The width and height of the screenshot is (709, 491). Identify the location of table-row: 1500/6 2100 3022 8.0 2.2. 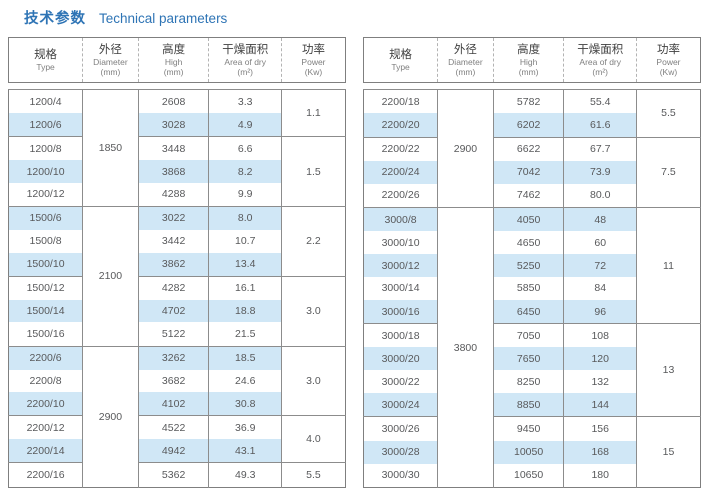
(177, 275).